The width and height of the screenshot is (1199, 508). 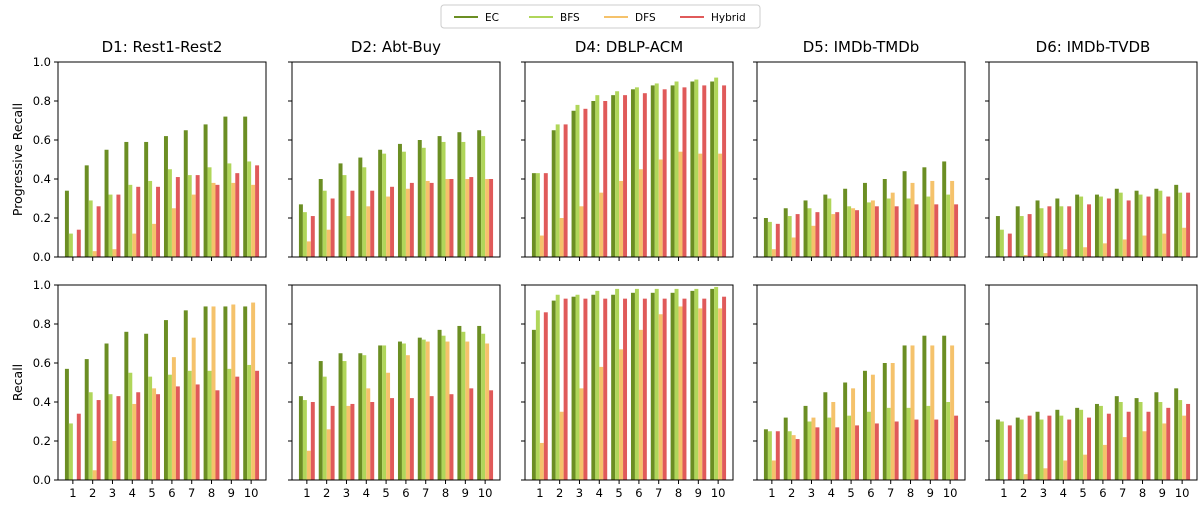 I want to click on x-tick-label: 9, so click(x=930, y=493).